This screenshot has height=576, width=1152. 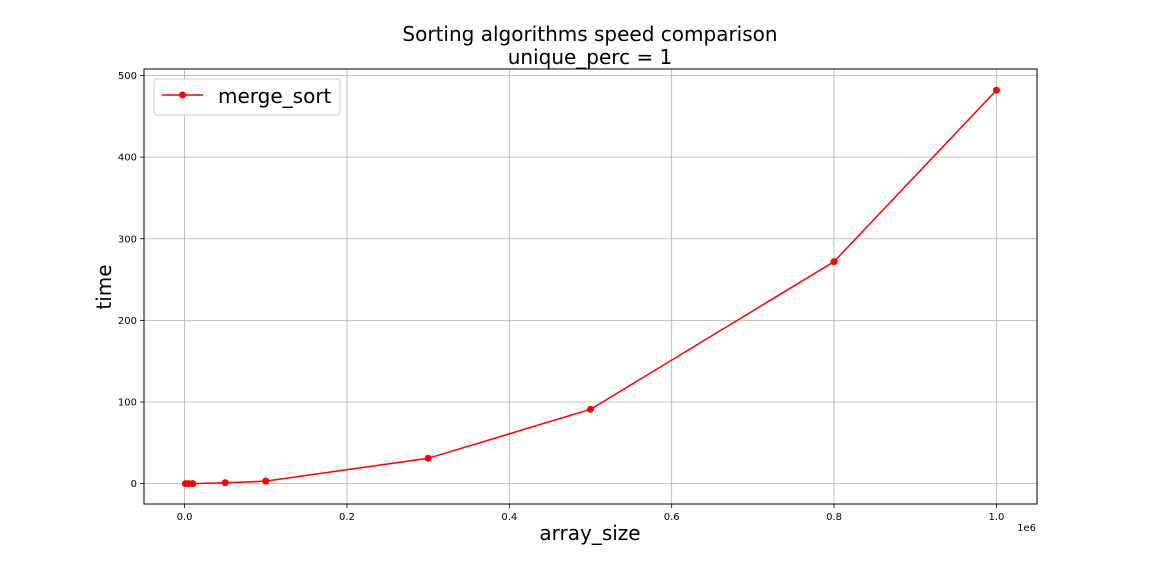 I want to click on y-tick-label: 100, so click(x=127, y=402).